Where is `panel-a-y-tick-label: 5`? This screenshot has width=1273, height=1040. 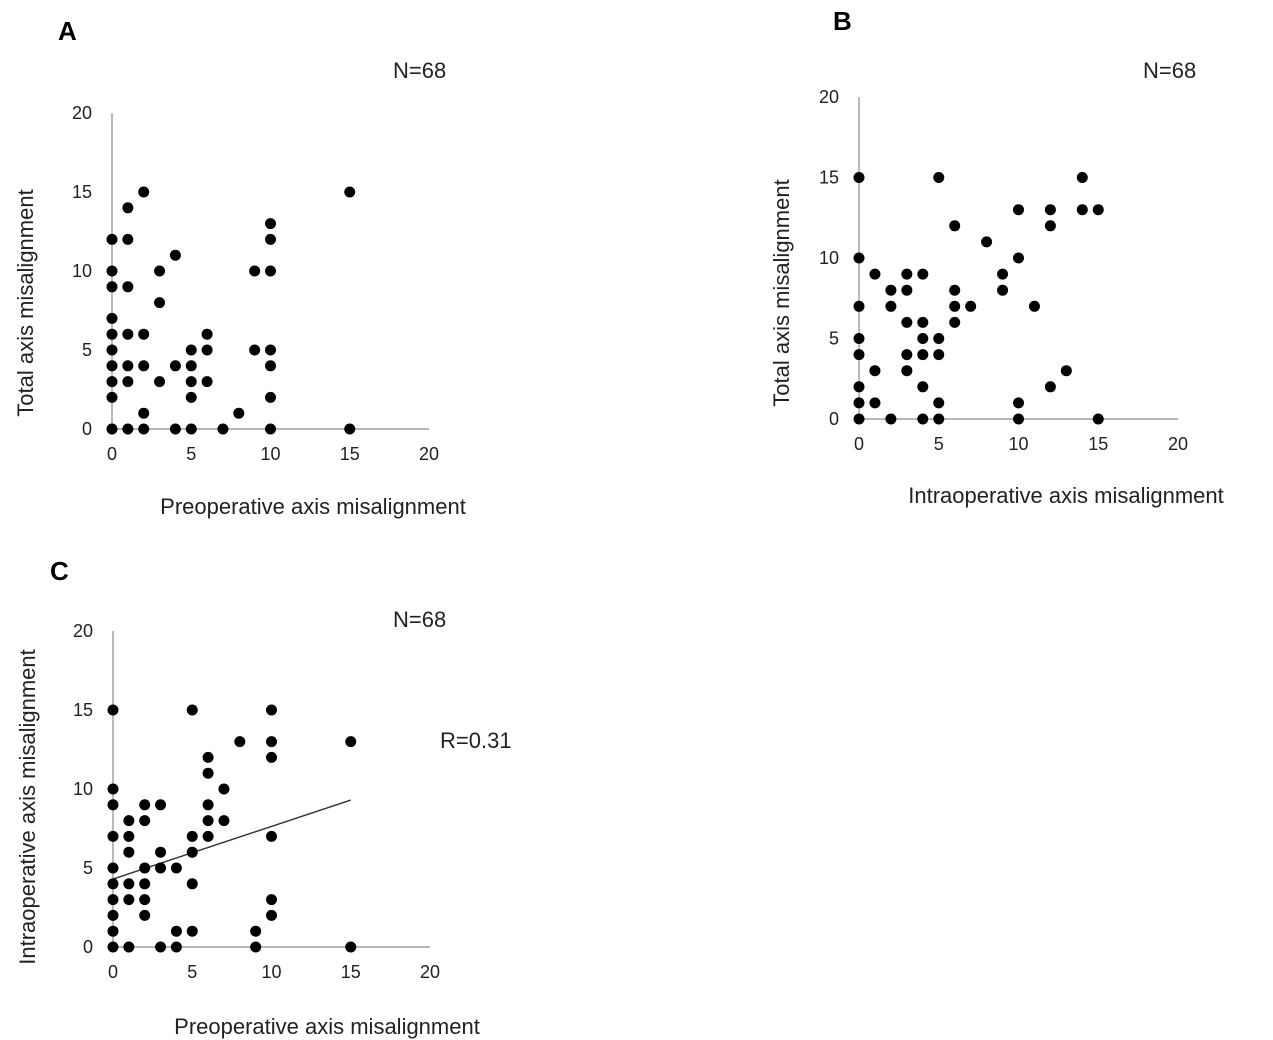
panel-a-y-tick-label: 5 is located at coordinates (87, 350).